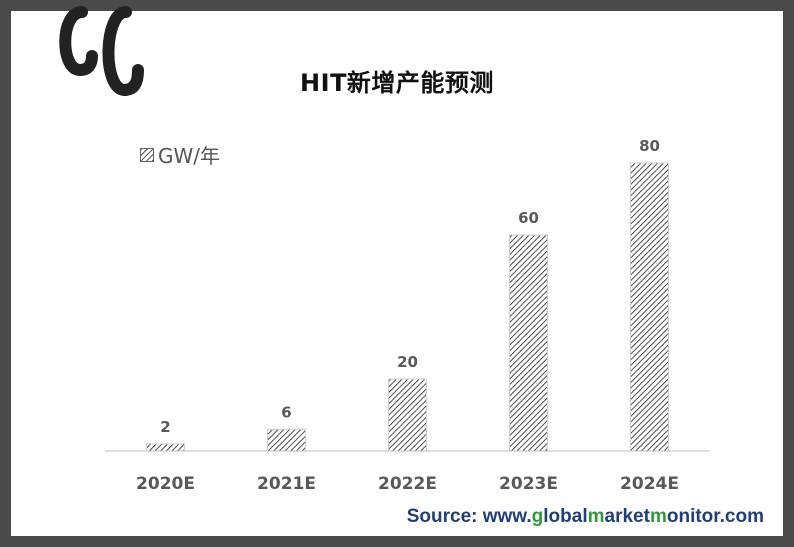  Describe the element at coordinates (165, 427) in the screenshot. I see `data-label-2020E: 2` at that location.